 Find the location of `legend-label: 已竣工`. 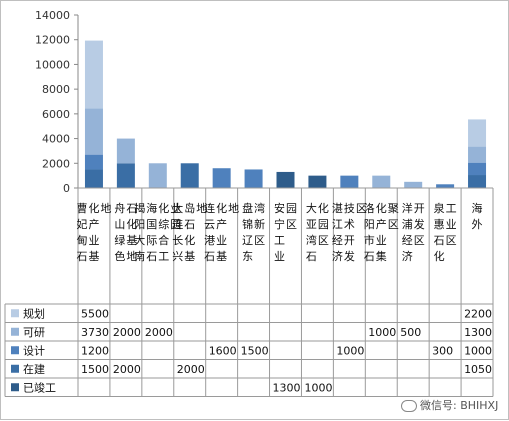

legend-label: 已竣工 is located at coordinates (39, 387).